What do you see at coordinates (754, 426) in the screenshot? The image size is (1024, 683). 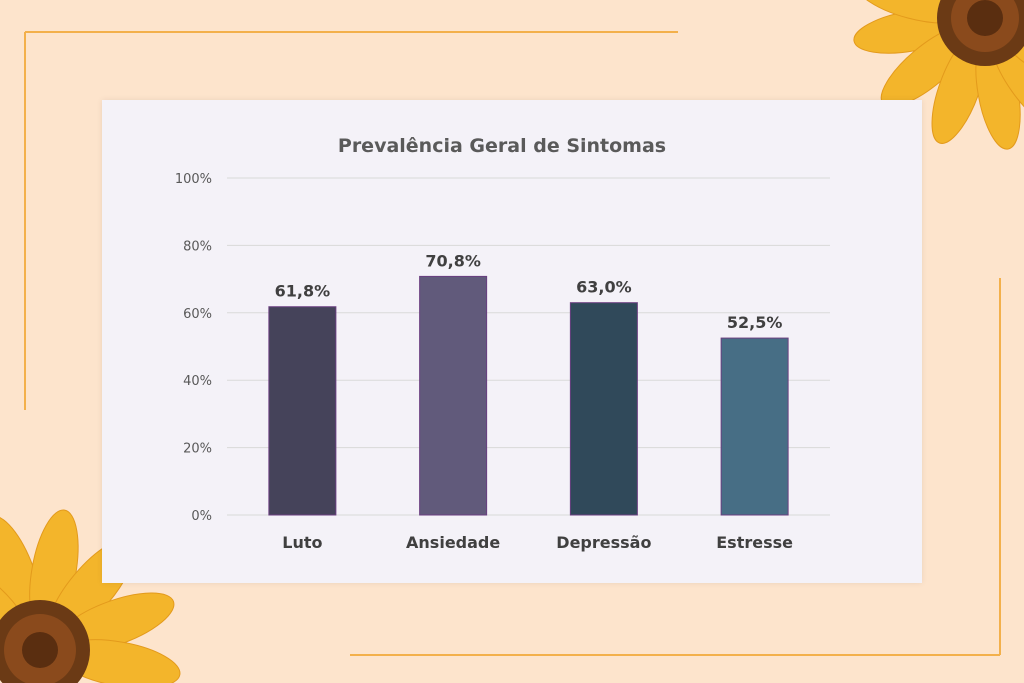 I see `bar-estresse` at bounding box center [754, 426].